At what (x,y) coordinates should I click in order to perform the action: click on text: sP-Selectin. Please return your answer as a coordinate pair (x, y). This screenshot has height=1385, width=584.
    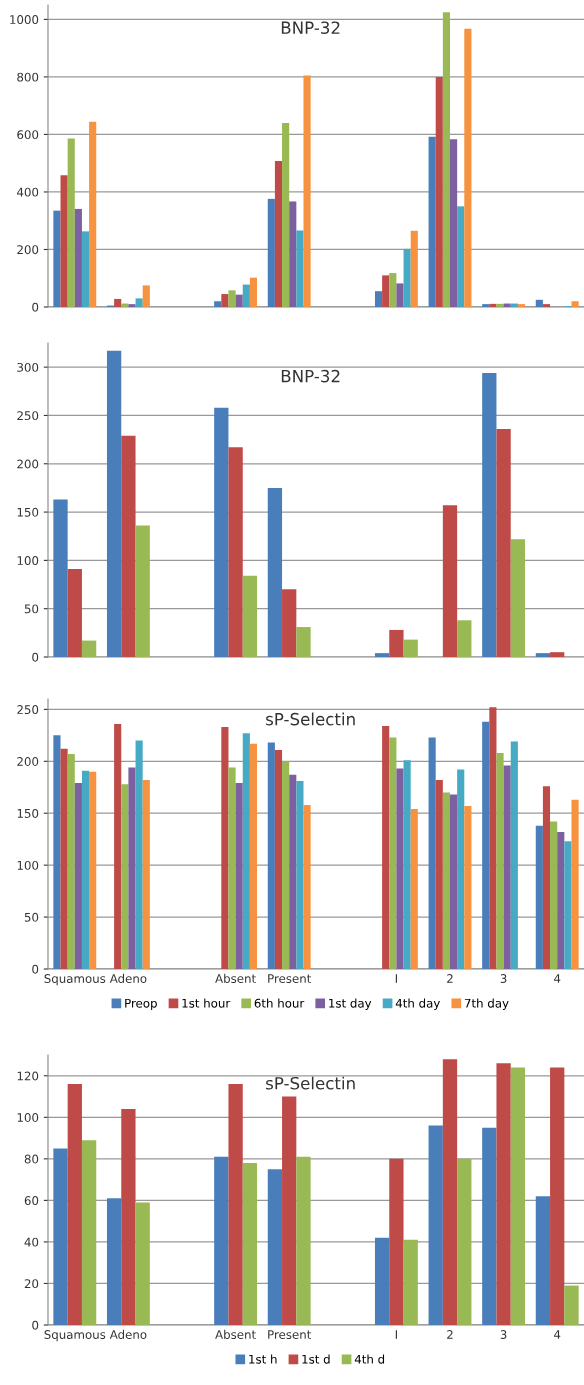
    Looking at the image, I should click on (310, 1083).